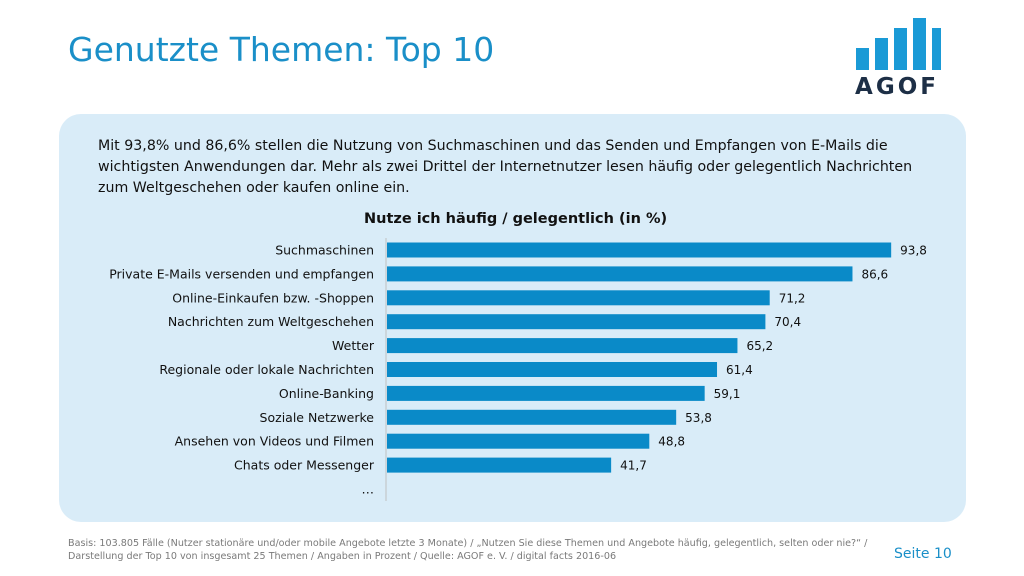 This screenshot has height=576, width=1024. What do you see at coordinates (874, 274) in the screenshot?
I see `value-label: 86,6` at bounding box center [874, 274].